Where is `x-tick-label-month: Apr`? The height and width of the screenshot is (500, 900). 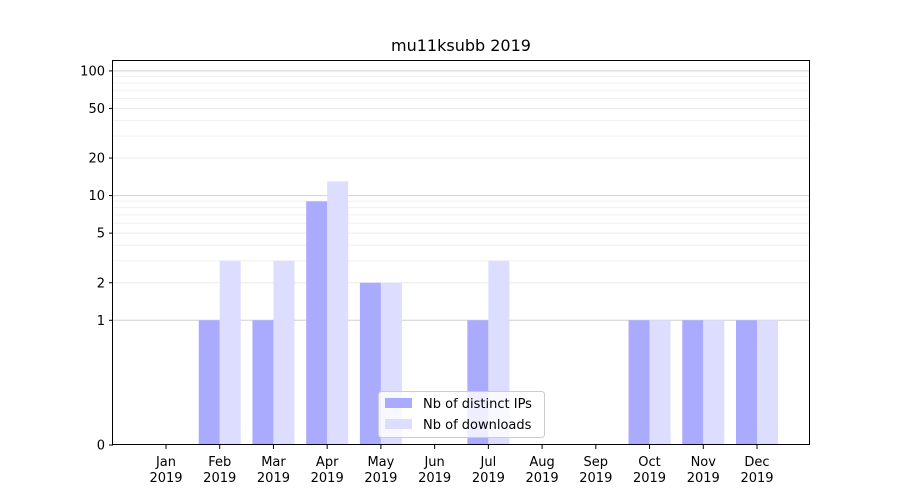 x-tick-label-month: Apr is located at coordinates (327, 462).